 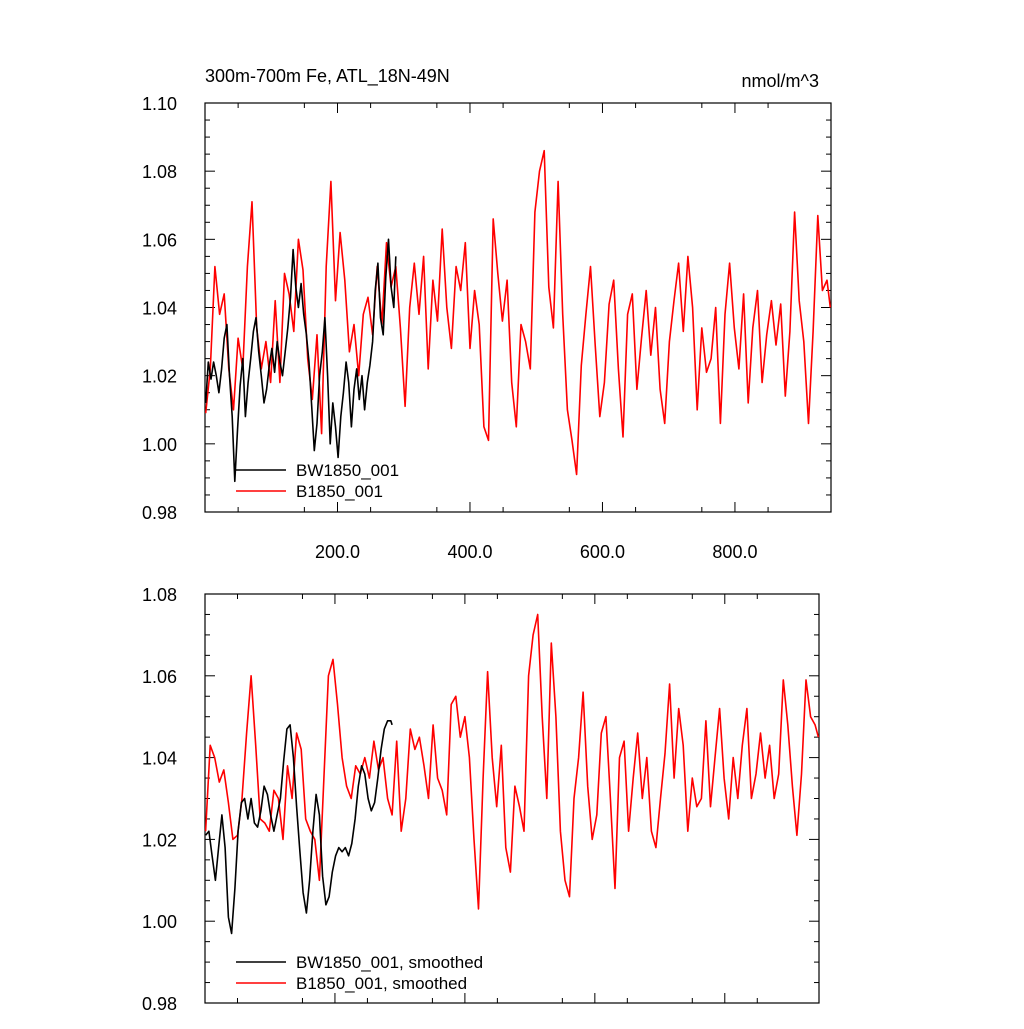 What do you see at coordinates (602, 552) in the screenshot?
I see `x-tick-label: 600.0` at bounding box center [602, 552].